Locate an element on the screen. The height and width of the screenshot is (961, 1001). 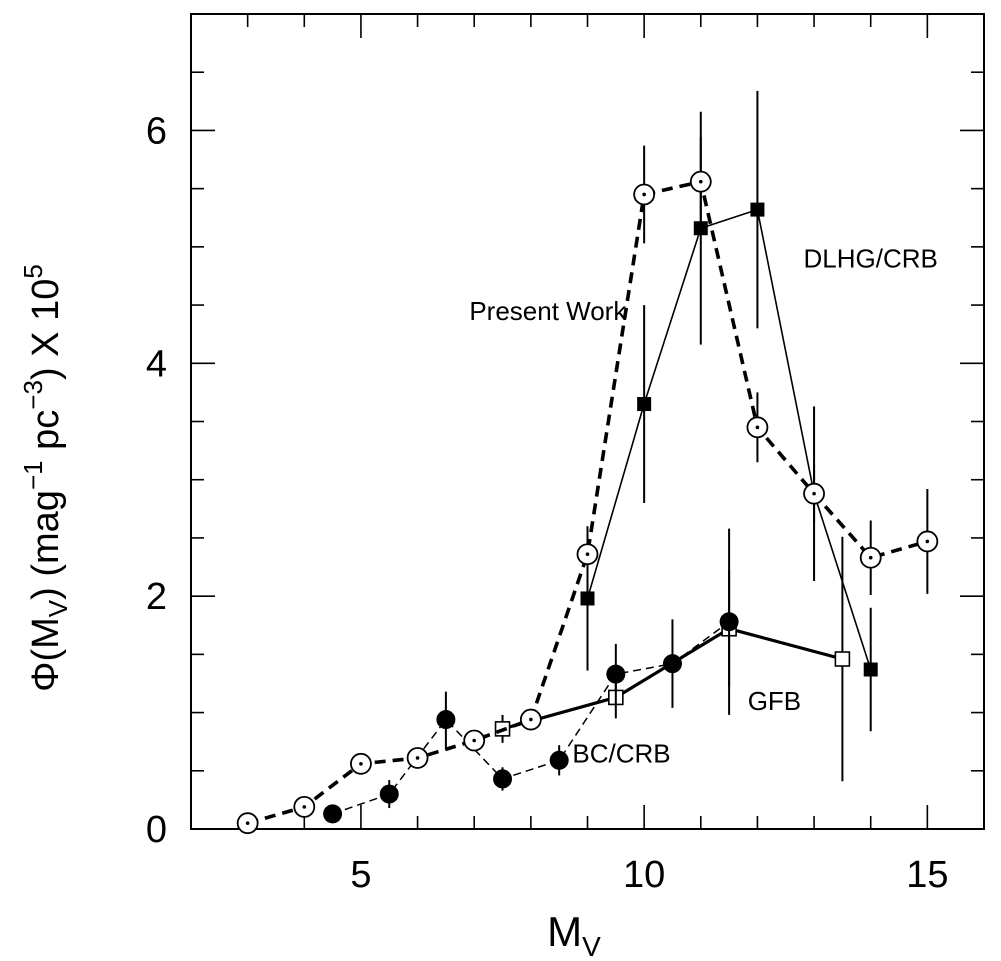
x-tick-label: 5 is located at coordinates (360, 875).